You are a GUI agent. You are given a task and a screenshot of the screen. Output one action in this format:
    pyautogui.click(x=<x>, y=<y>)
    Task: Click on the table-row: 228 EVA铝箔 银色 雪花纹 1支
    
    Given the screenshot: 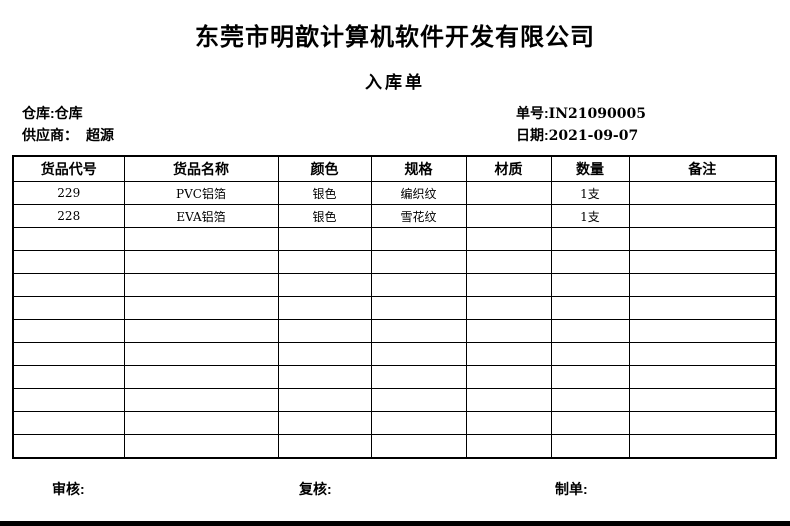 What is the action you would take?
    pyautogui.click(x=394, y=216)
    